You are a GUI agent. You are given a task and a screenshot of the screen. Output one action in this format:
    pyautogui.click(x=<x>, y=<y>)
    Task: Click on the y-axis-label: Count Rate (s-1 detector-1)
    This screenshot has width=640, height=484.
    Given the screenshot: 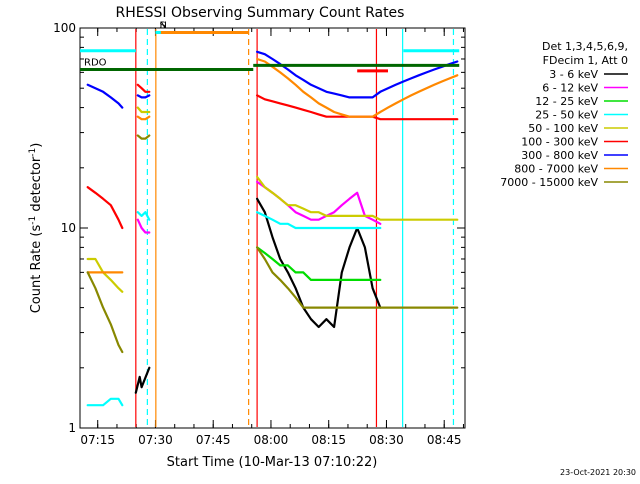 What is the action you would take?
    pyautogui.click(x=36, y=228)
    